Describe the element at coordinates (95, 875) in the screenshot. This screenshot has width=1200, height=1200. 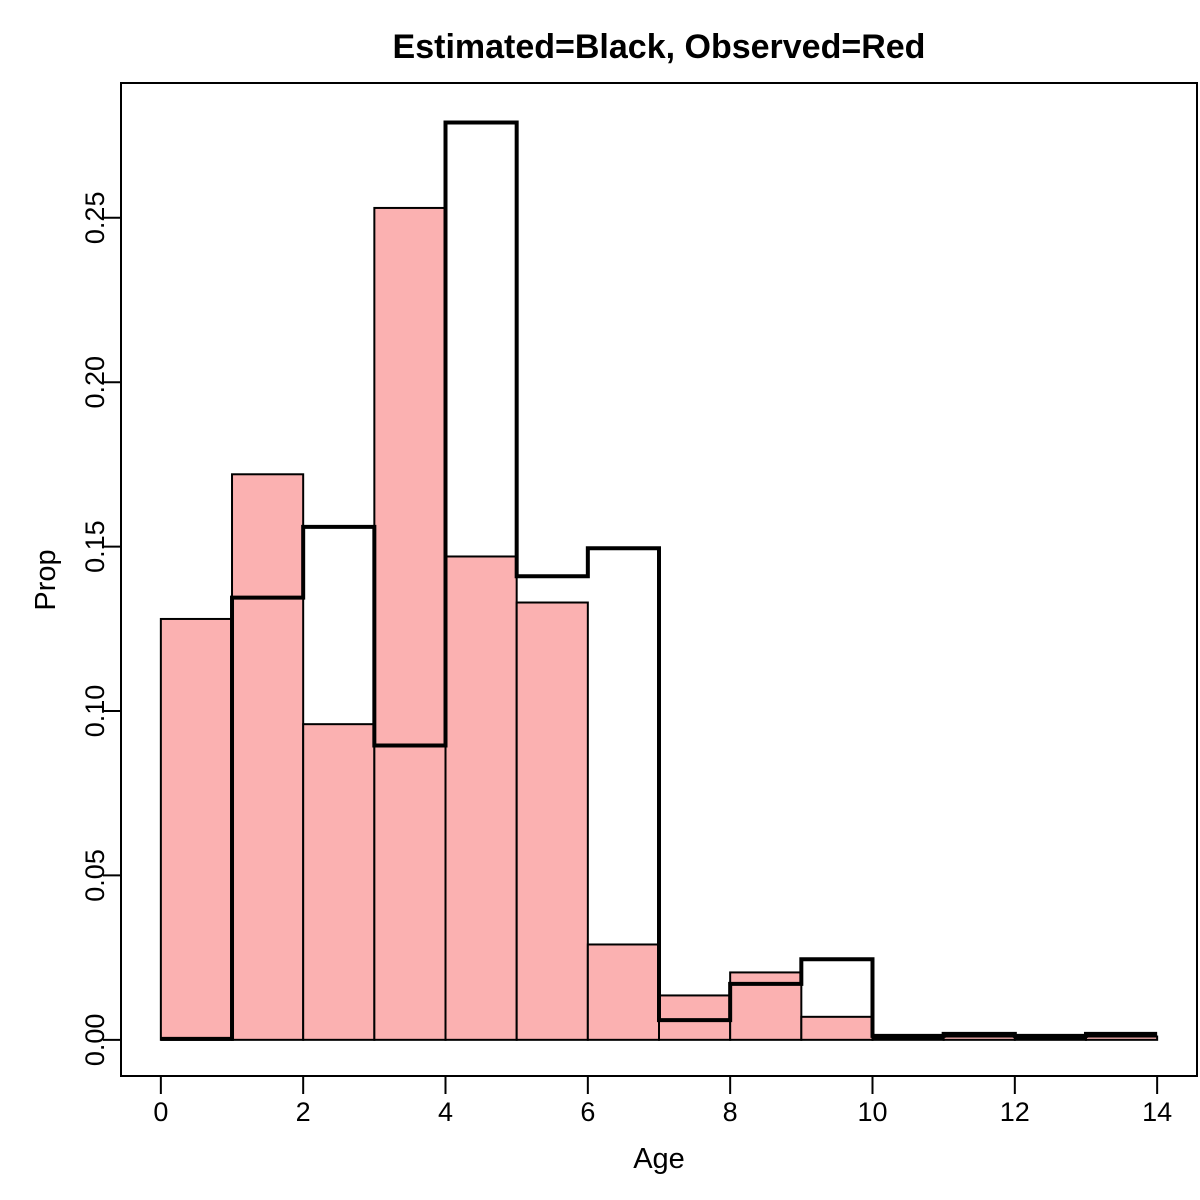
I see `y-tick-label: 0.05` at that location.